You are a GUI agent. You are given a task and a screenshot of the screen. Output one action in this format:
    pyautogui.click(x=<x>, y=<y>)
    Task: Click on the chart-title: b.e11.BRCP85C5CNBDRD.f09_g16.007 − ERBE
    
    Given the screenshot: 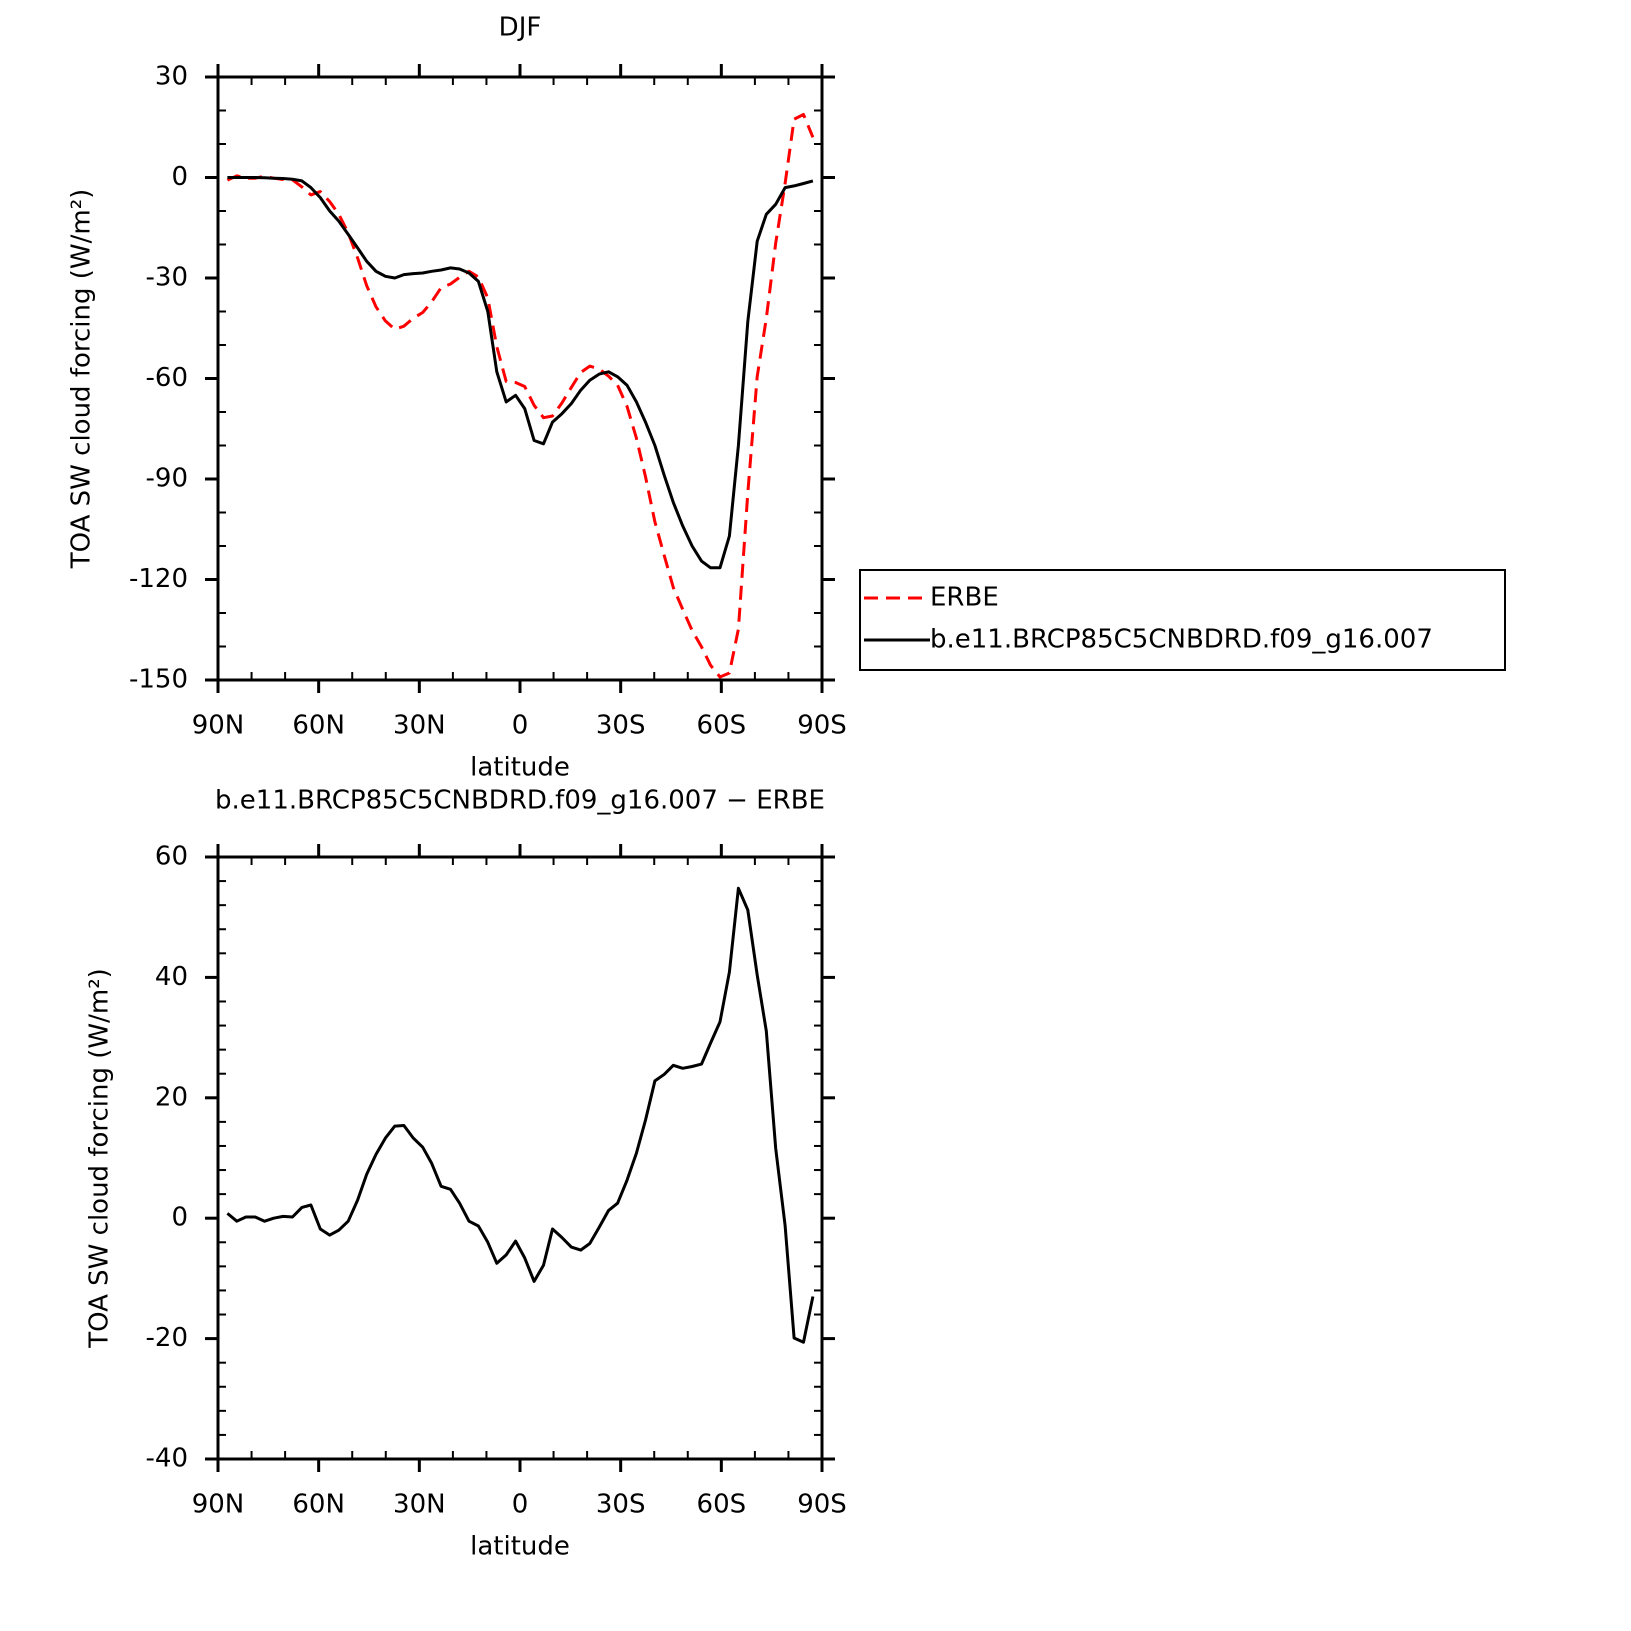 What is the action you would take?
    pyautogui.click(x=520, y=801)
    